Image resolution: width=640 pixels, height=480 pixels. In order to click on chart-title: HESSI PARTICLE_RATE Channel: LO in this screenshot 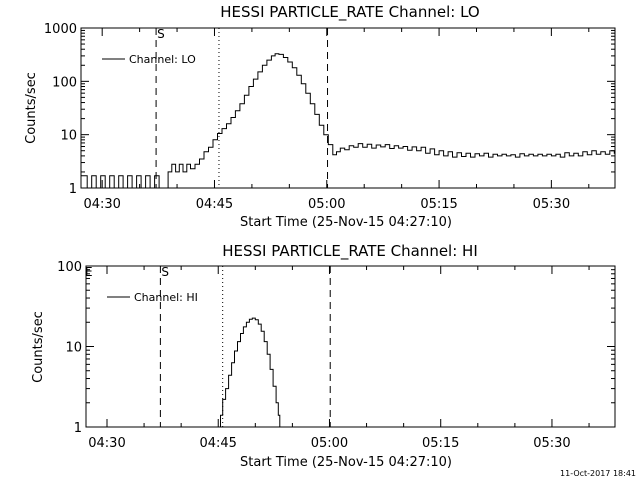, I will do `click(349, 12)`.